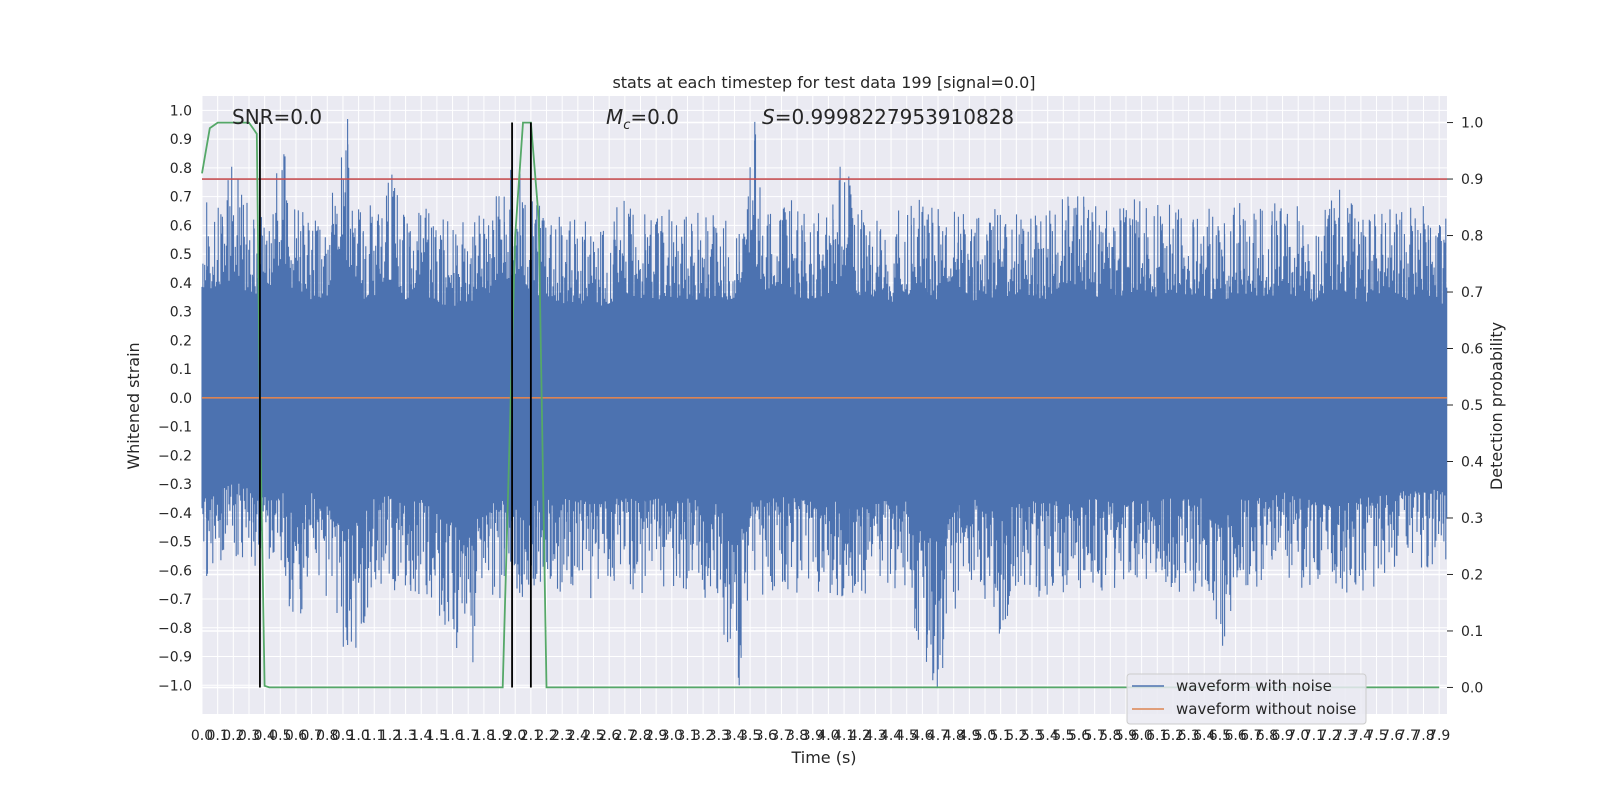 Image resolution: width=1600 pixels, height=804 pixels. What do you see at coordinates (1110, 736) in the screenshot?
I see `x-tick-label: 5.8` at bounding box center [1110, 736].